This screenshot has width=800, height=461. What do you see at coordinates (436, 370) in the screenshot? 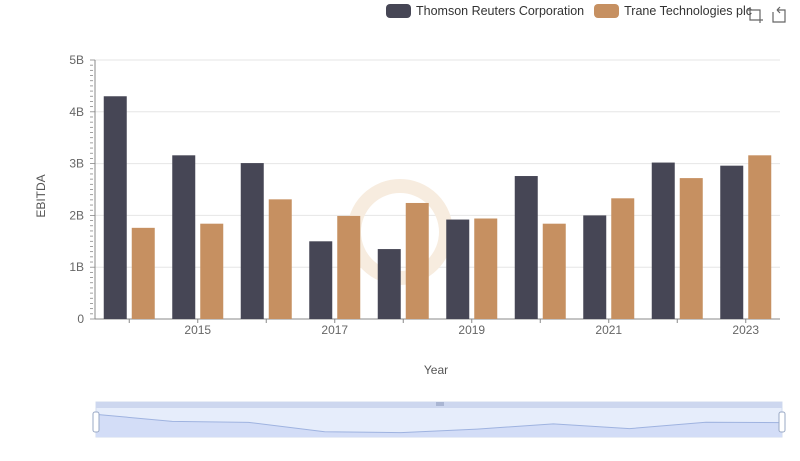
I see `x-axis-title: Year` at bounding box center [436, 370].